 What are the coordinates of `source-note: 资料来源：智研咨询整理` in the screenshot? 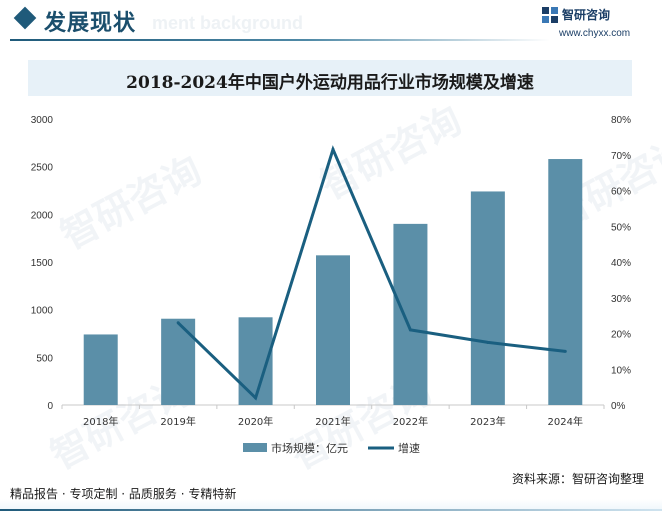 It's located at (577, 479).